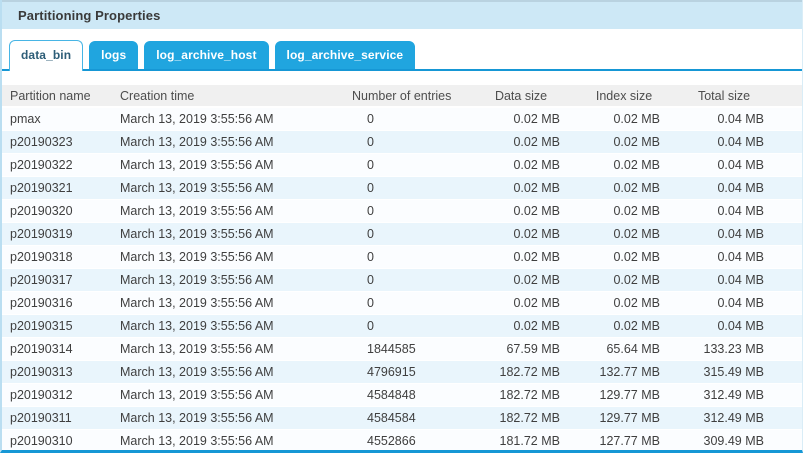 Image resolution: width=810 pixels, height=453 pixels. I want to click on page-title: Partitioning Properties, so click(89, 15).